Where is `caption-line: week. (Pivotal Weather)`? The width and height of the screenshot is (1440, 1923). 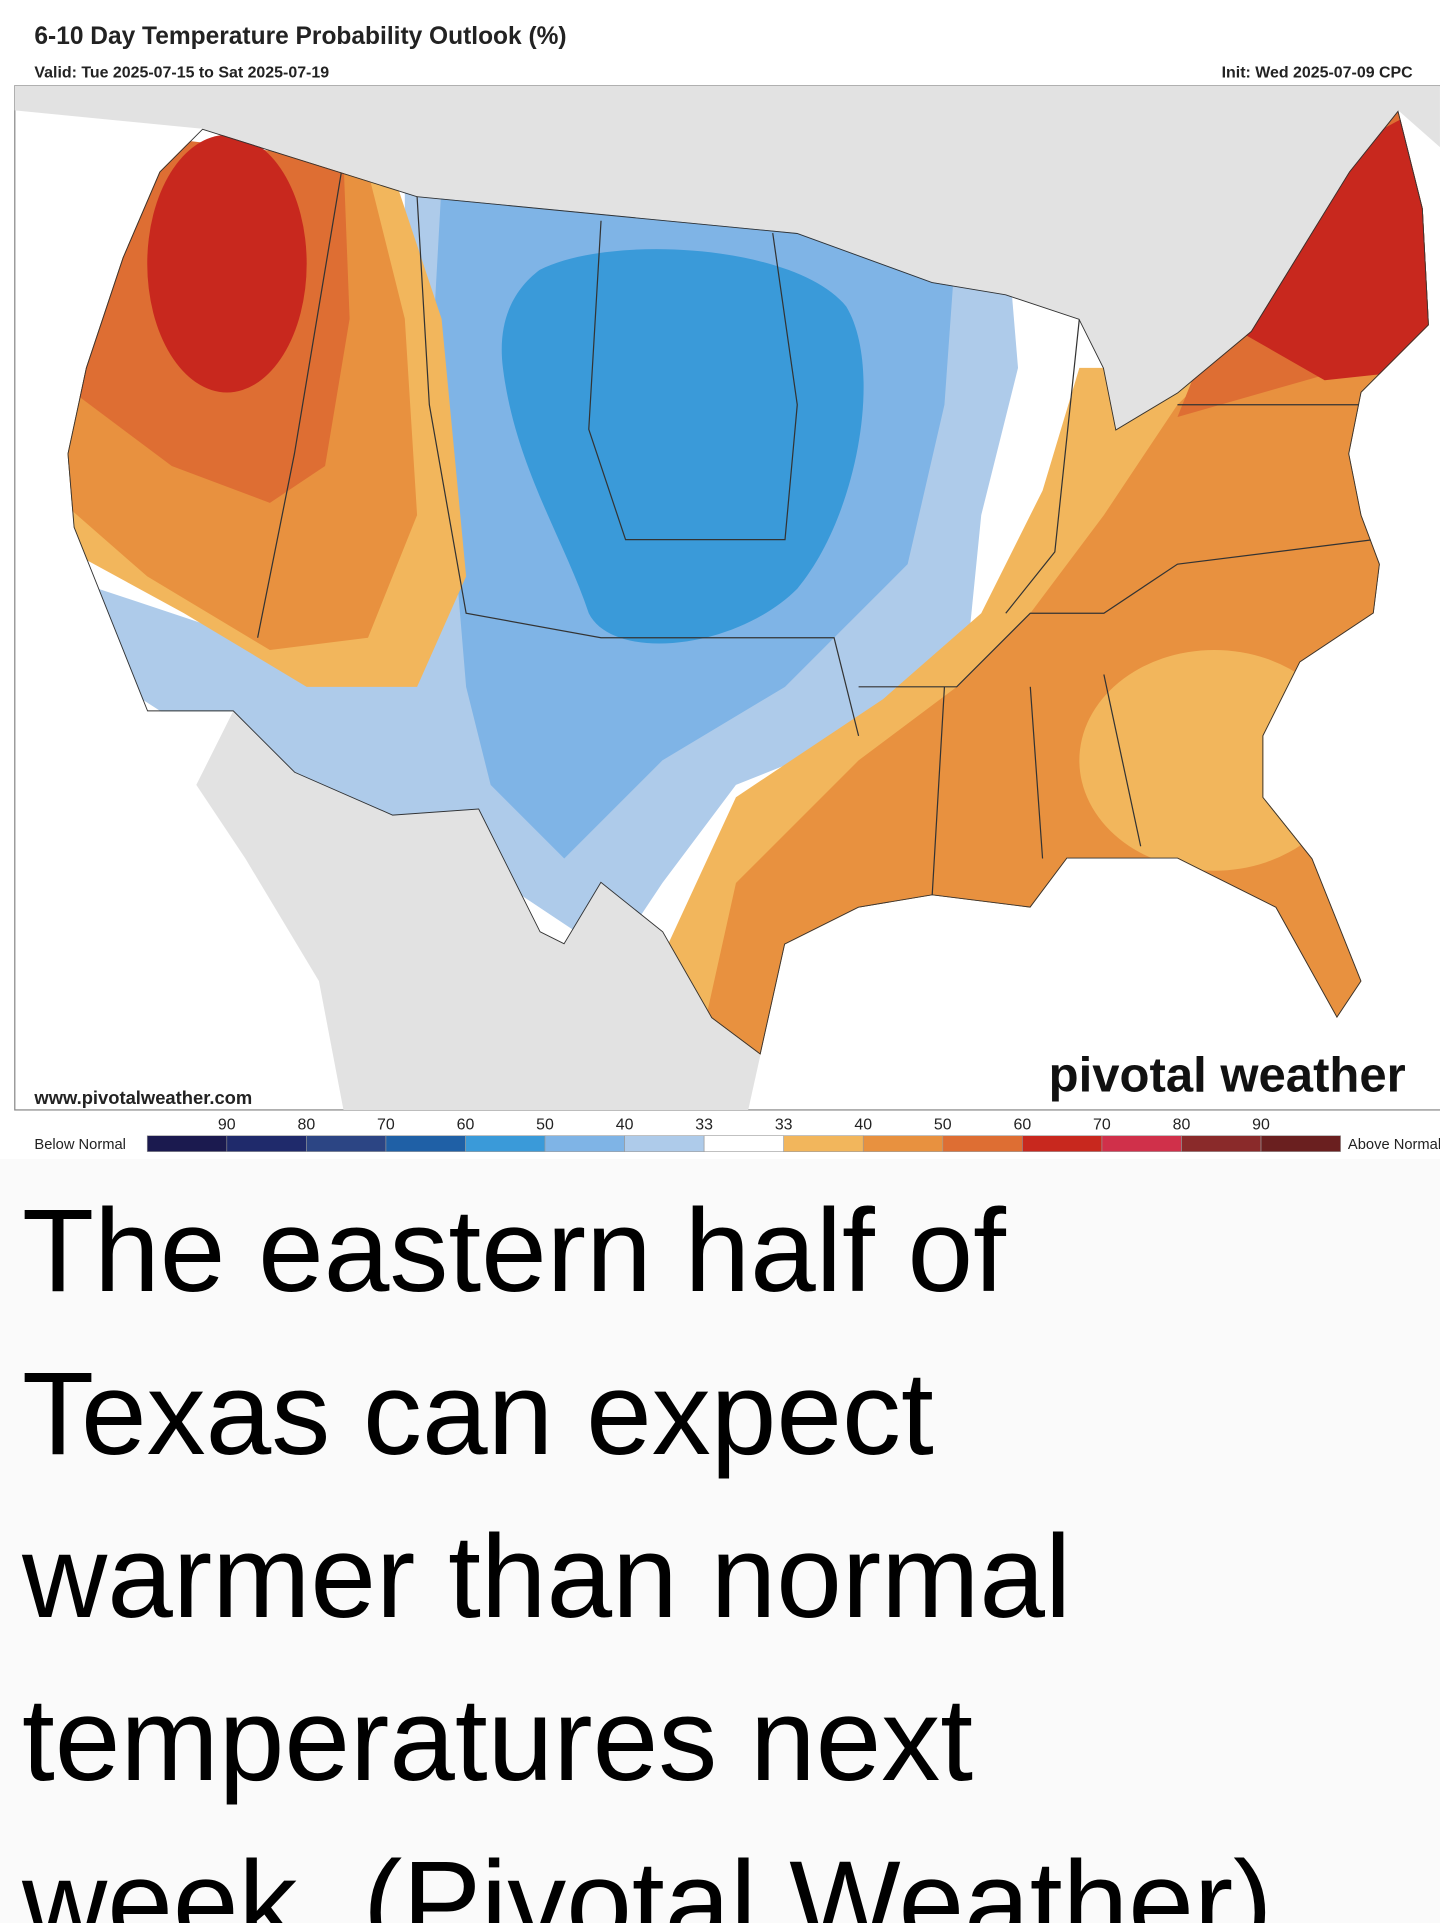 caption-line: week. (Pivotal Weather) is located at coordinates (647, 1880).